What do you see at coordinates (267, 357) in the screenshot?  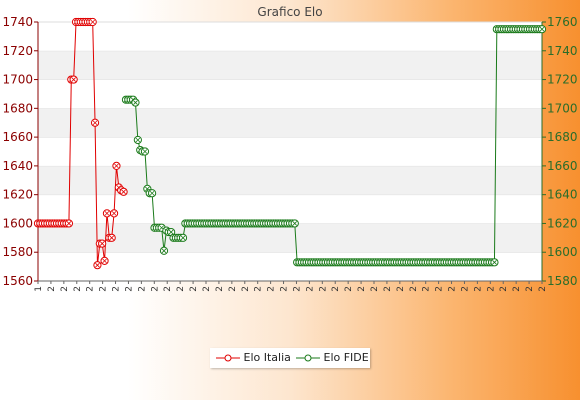 I see `legend-label-italia: Elo Italia` at bounding box center [267, 357].